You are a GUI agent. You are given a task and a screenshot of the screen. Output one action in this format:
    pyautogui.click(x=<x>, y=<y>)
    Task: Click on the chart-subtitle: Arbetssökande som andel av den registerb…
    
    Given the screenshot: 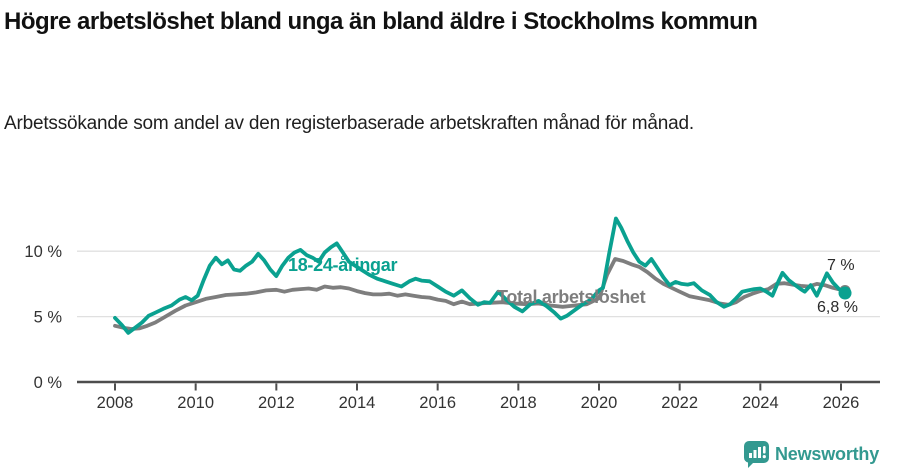 What is the action you would take?
    pyautogui.click(x=349, y=123)
    